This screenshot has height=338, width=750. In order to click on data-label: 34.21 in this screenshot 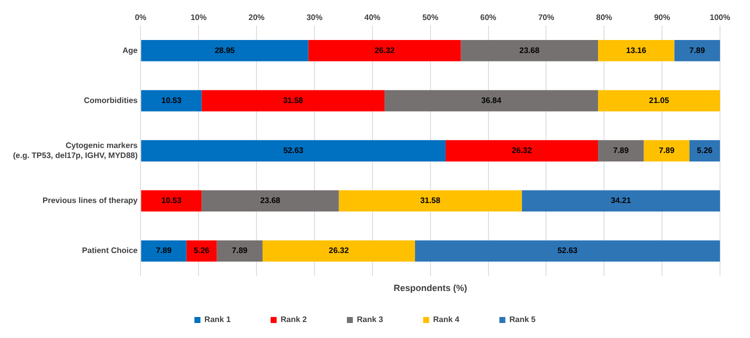, I will do `click(621, 201)`.